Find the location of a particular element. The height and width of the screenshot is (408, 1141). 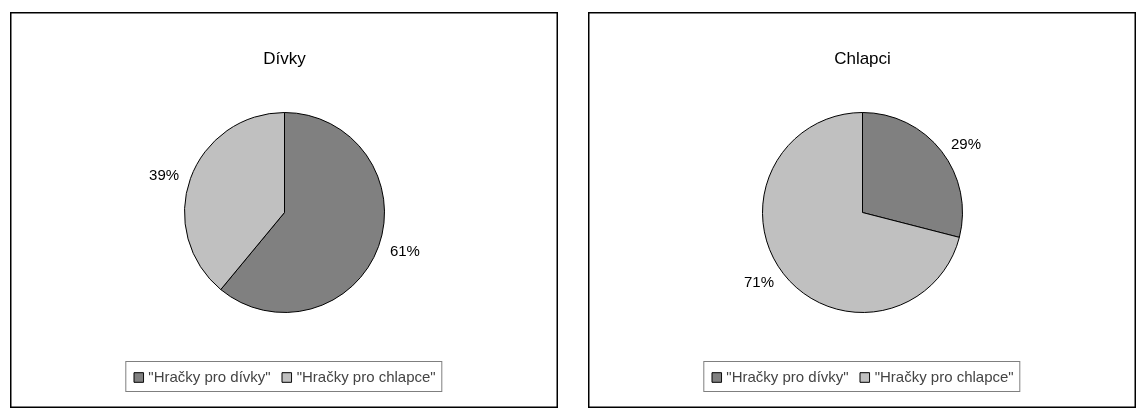

chart-title: Chlapci is located at coordinates (862, 58).